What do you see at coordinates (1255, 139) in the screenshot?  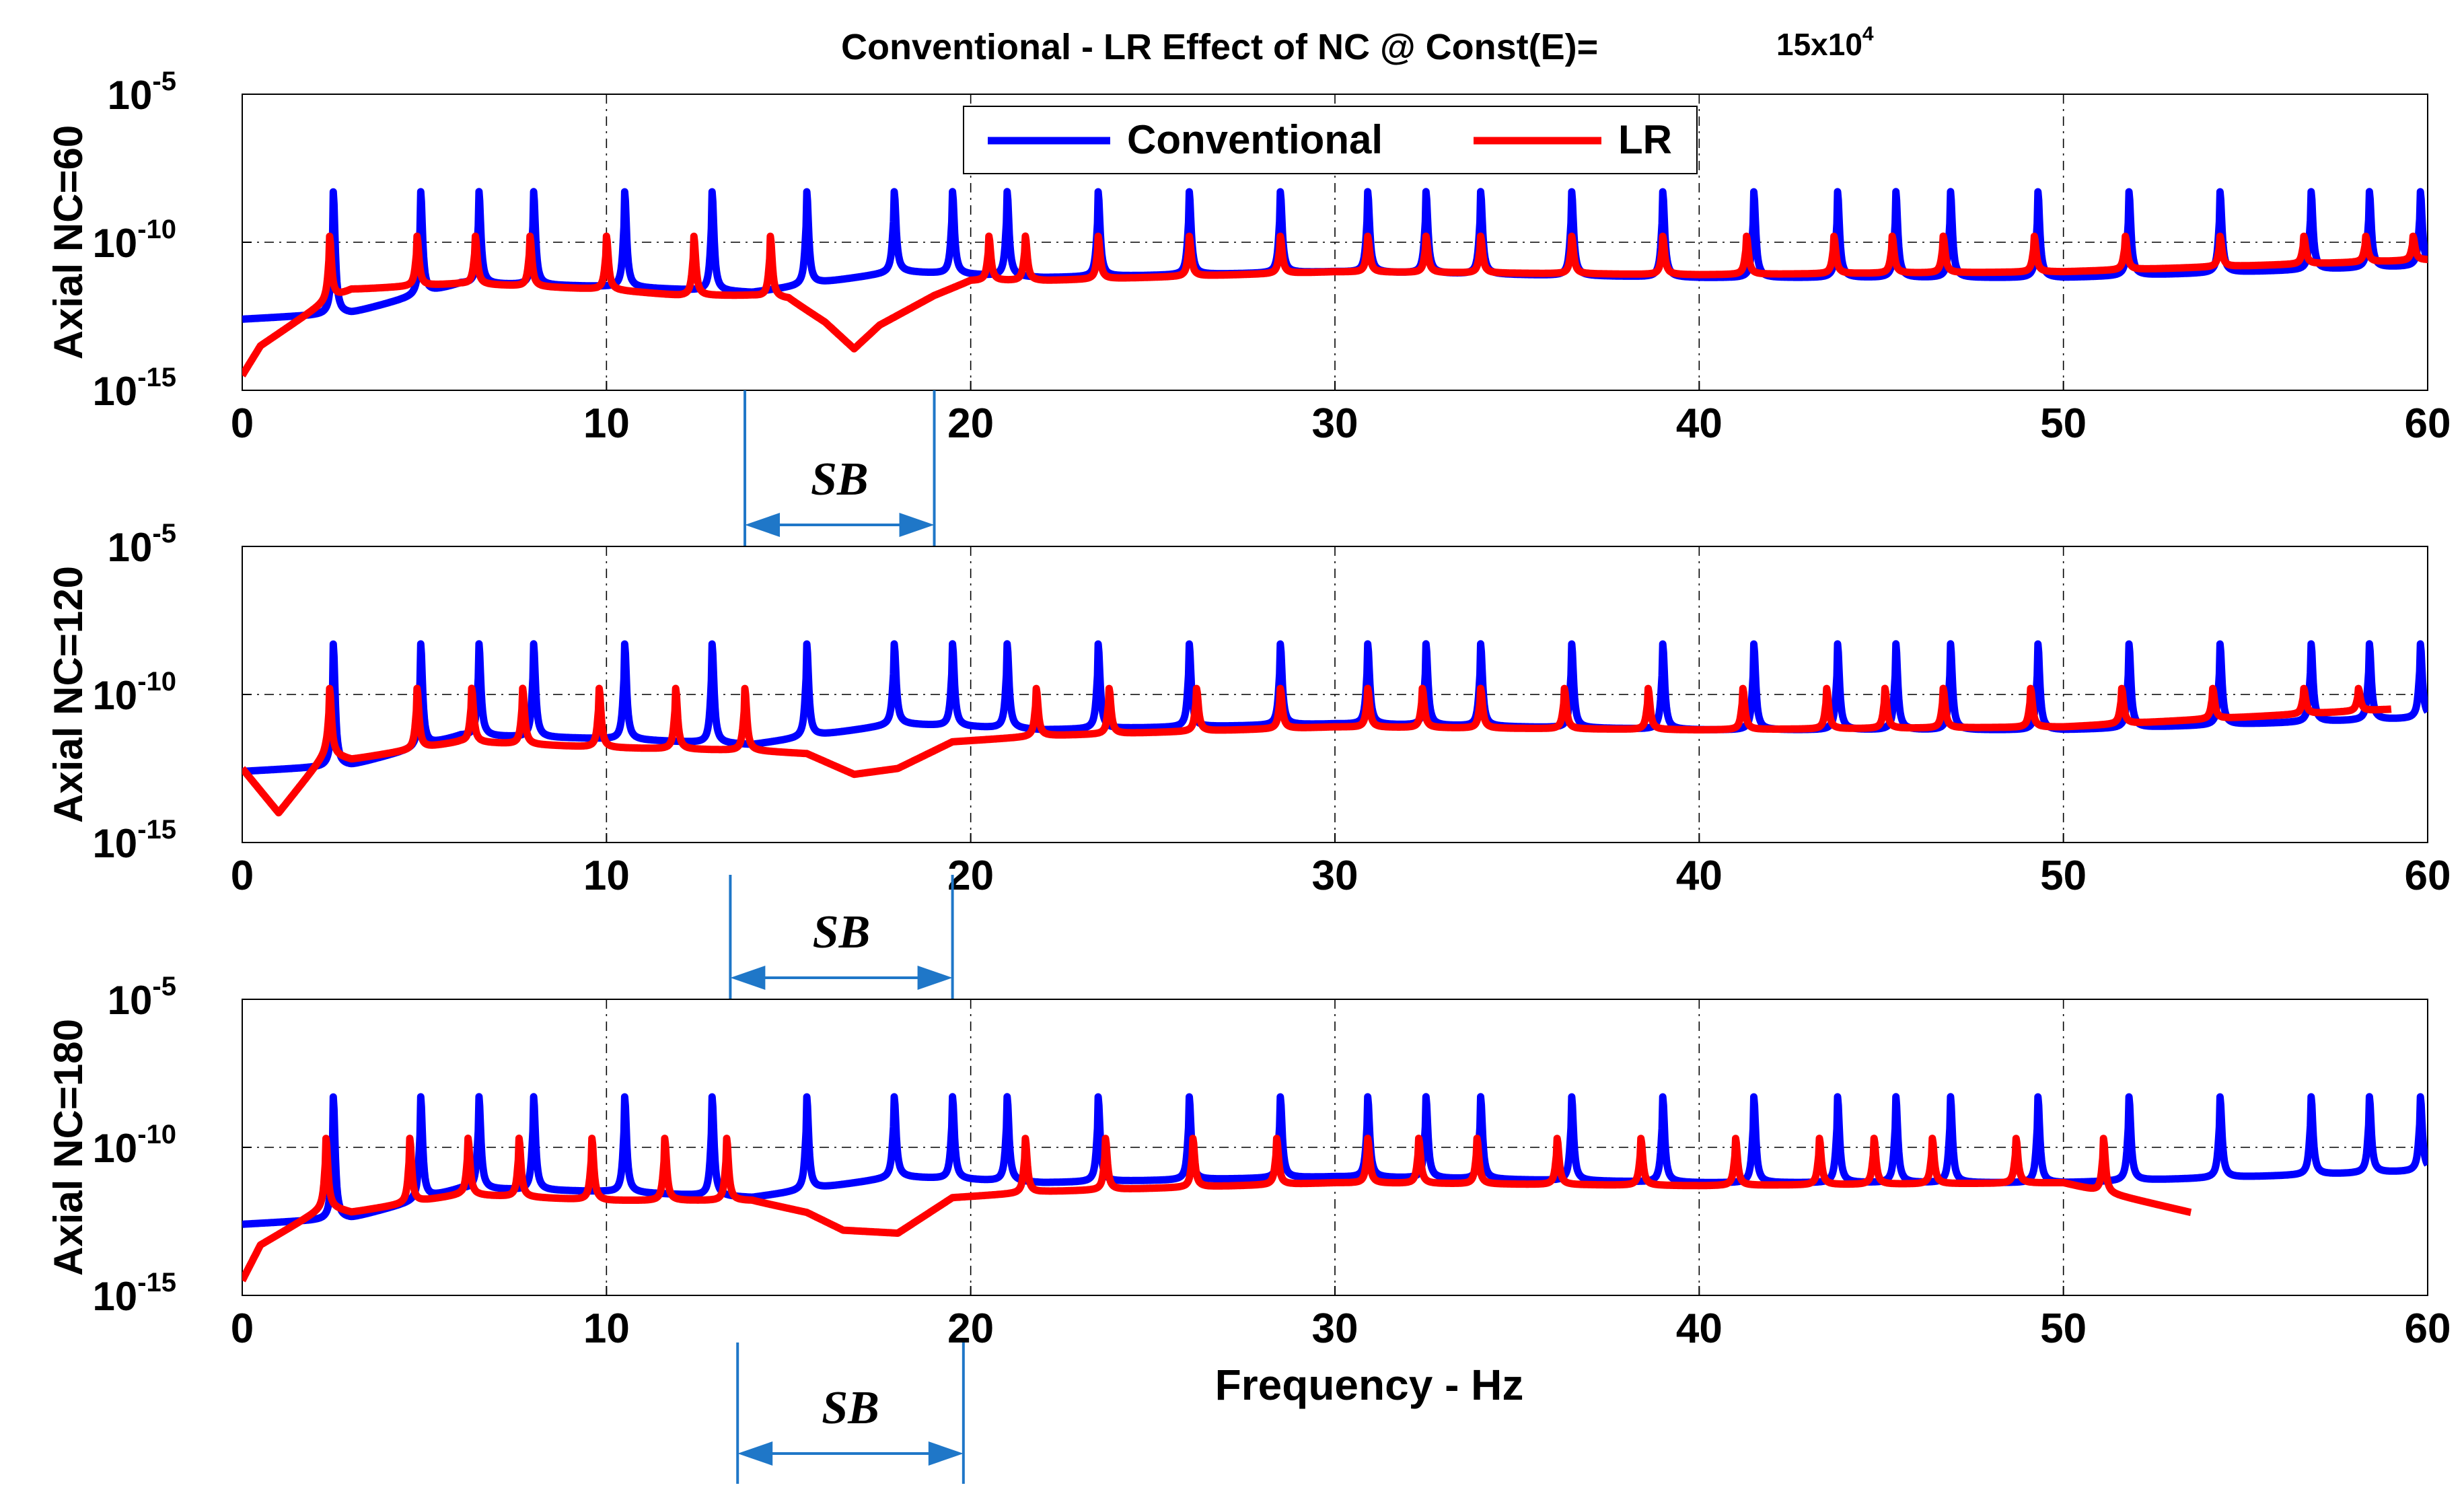 I see `legend-conventional-label: Conventional` at bounding box center [1255, 139].